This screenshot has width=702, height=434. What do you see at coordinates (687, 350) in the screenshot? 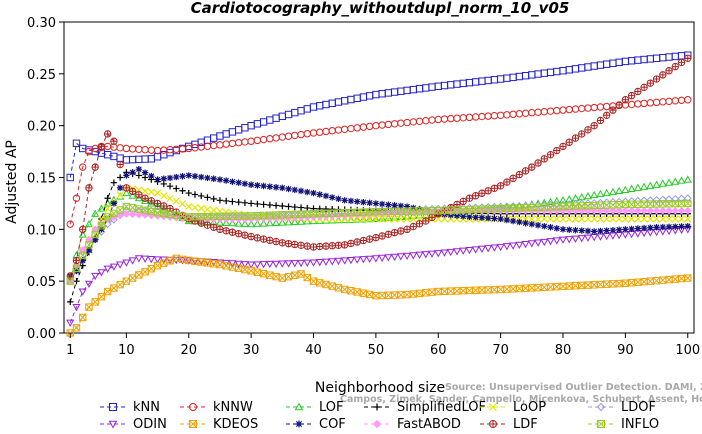
I see `x-tick-label: 100` at bounding box center [687, 350].